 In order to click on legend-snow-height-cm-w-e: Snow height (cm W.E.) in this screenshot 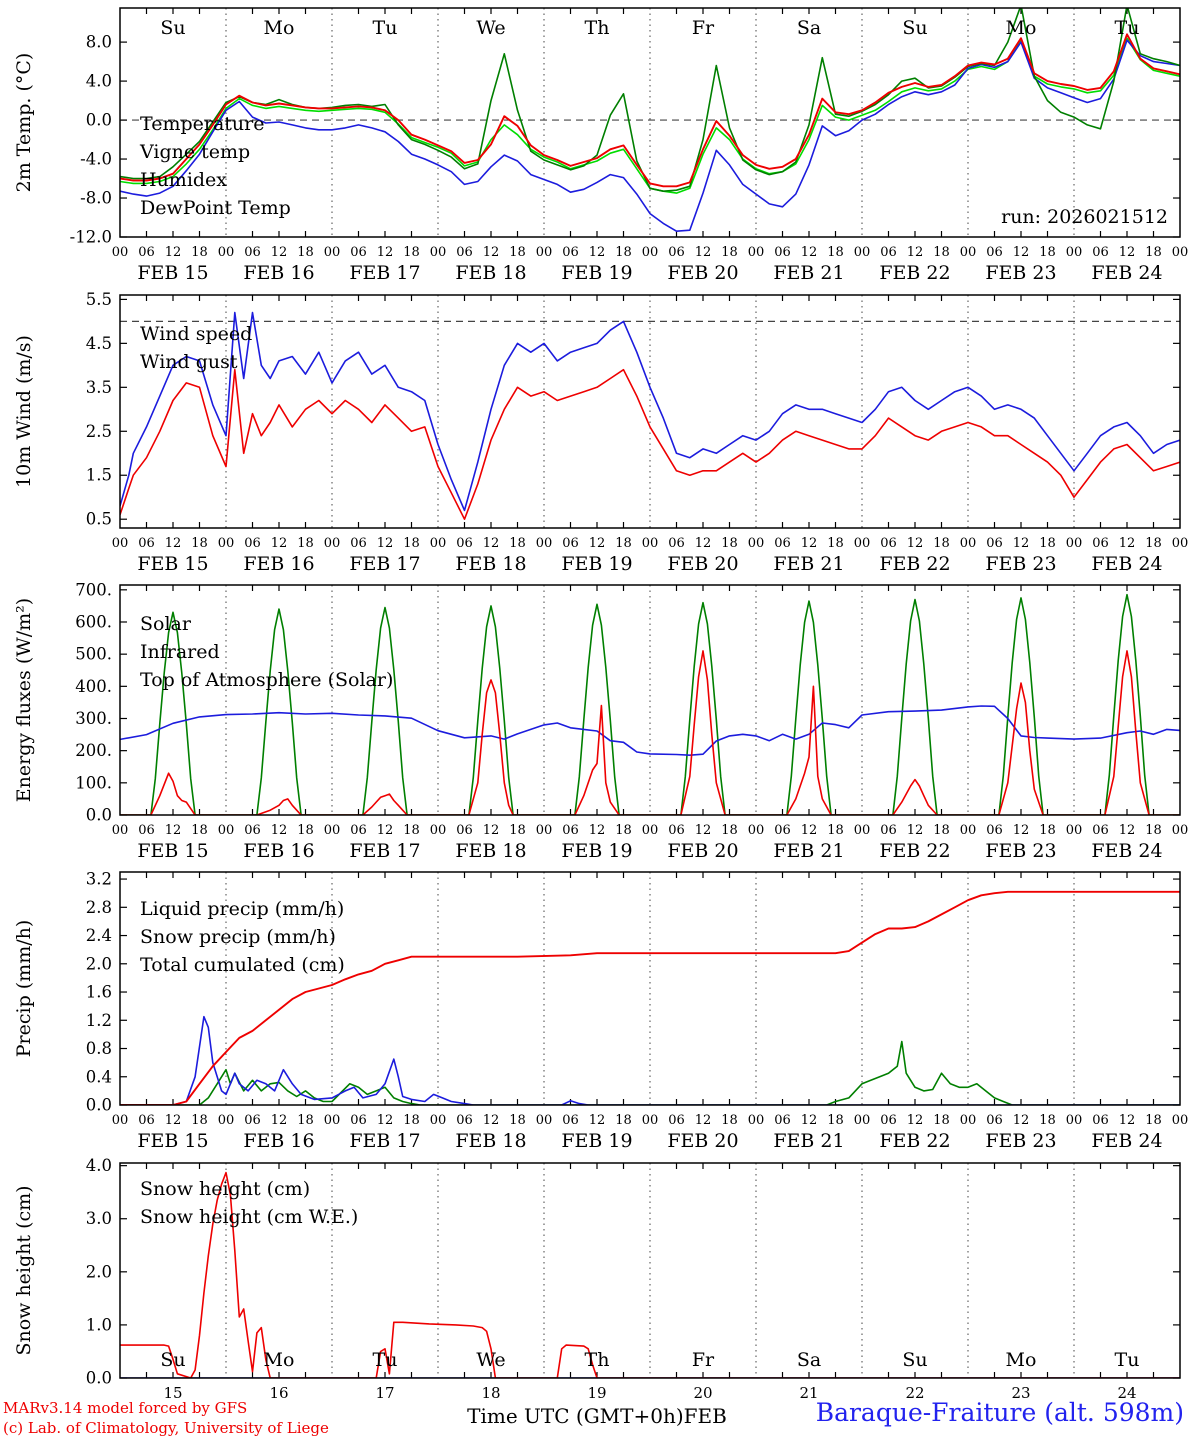, I will do `click(249, 1217)`.